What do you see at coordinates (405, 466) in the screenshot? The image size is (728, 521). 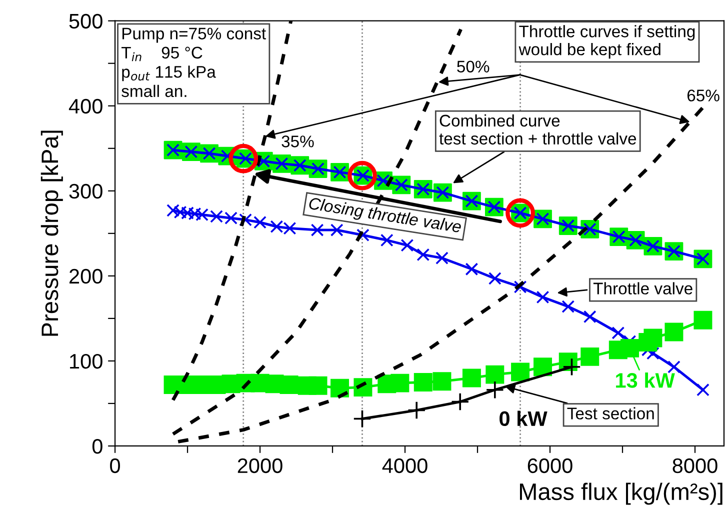 I see `x-tick-label: 4000` at bounding box center [405, 466].